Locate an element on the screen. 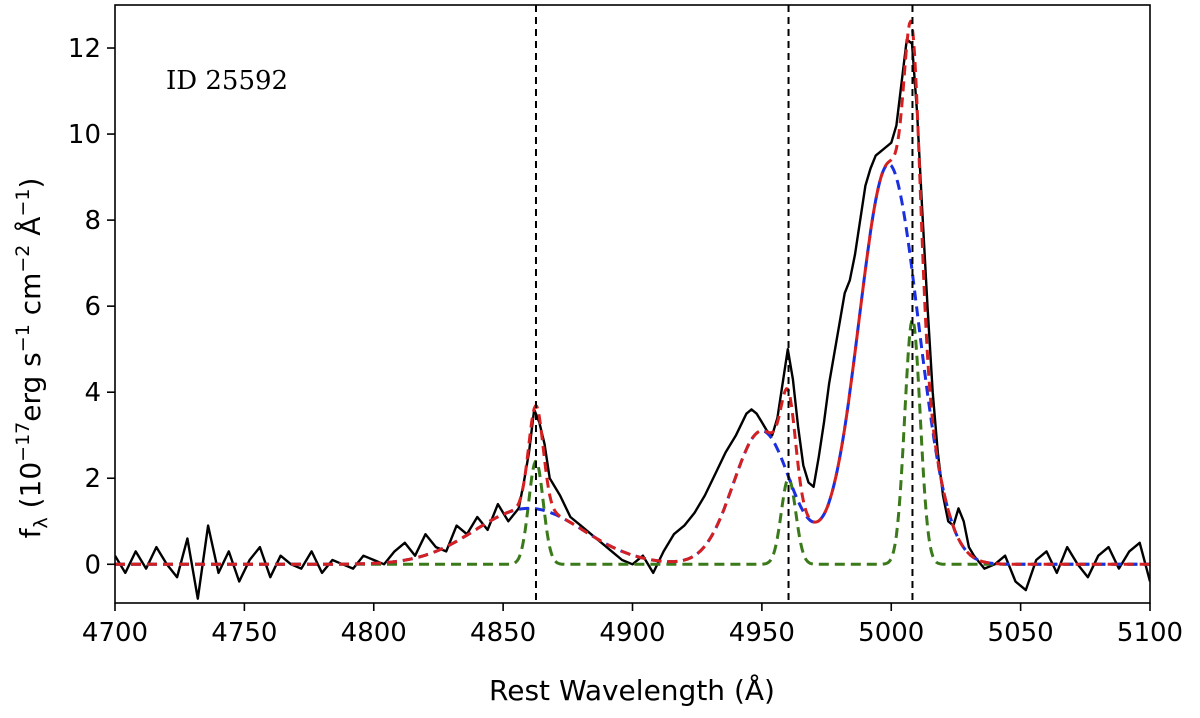  y-axis-title: fλ (10−17erg s−1 cm−2 Å−1) is located at coordinates (32, 358).